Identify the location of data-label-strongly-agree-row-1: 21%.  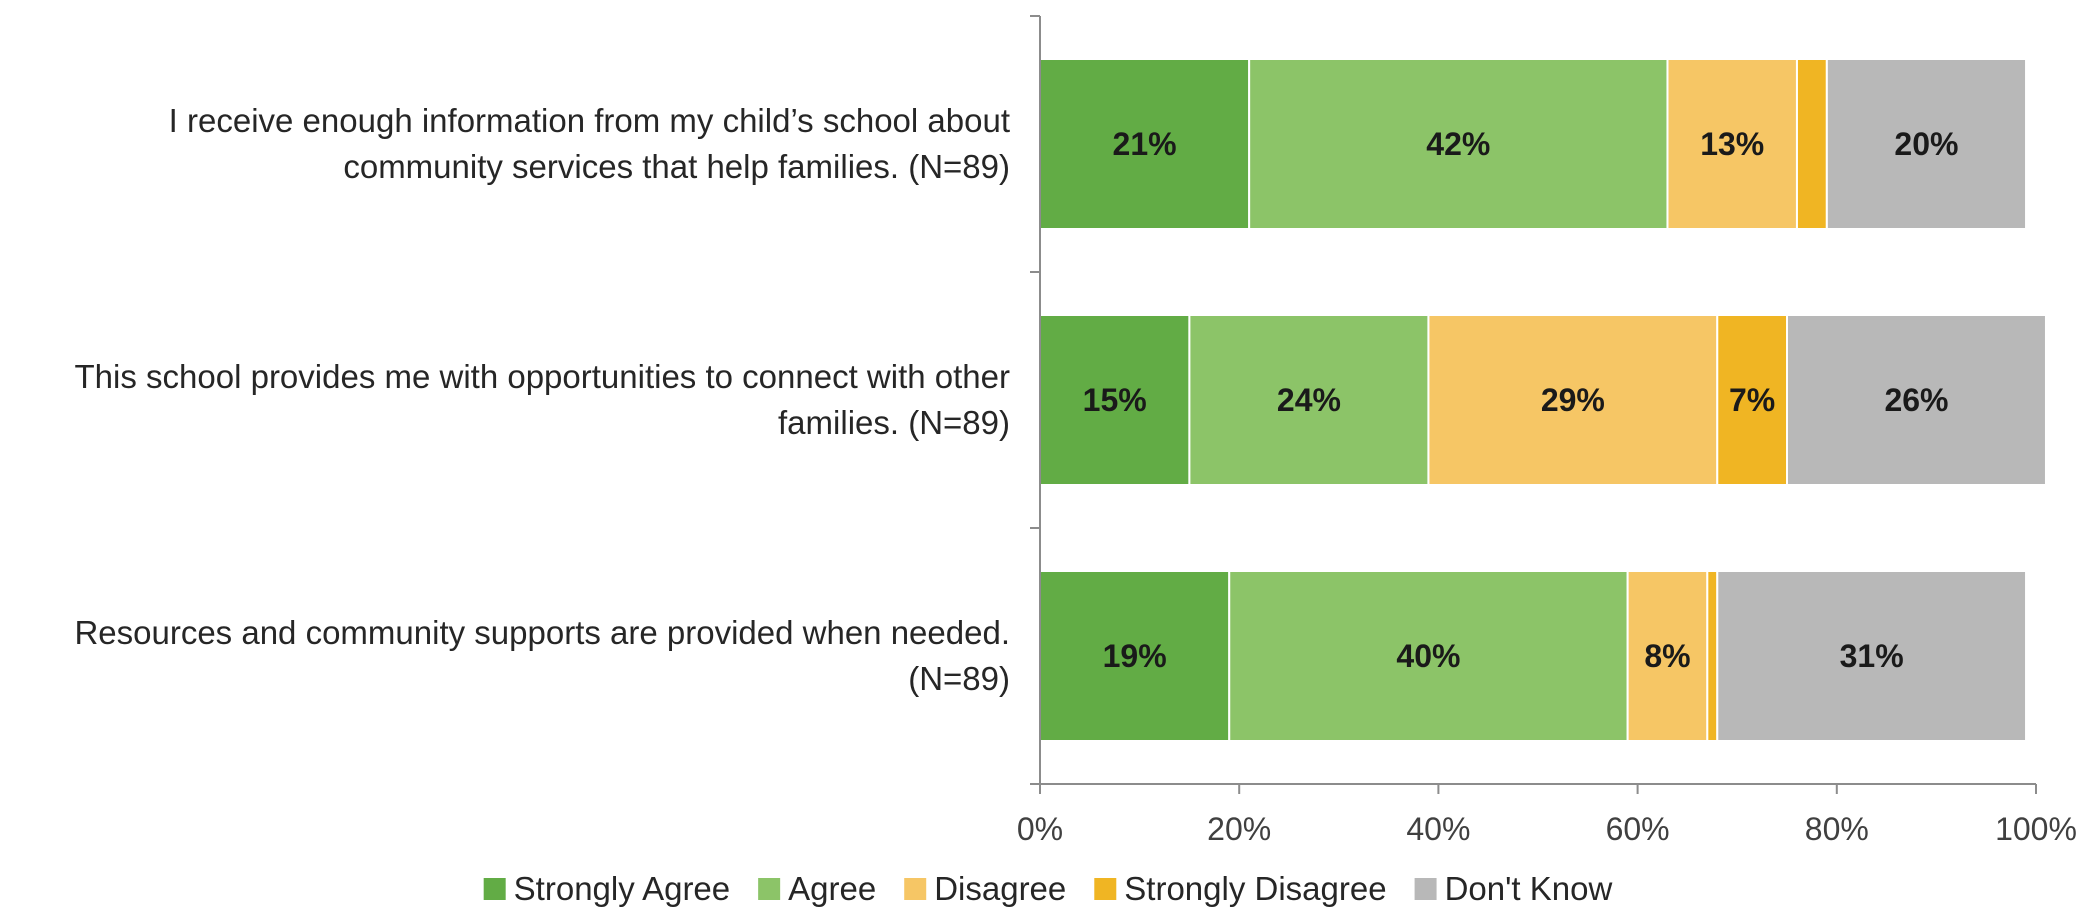
(1145, 144).